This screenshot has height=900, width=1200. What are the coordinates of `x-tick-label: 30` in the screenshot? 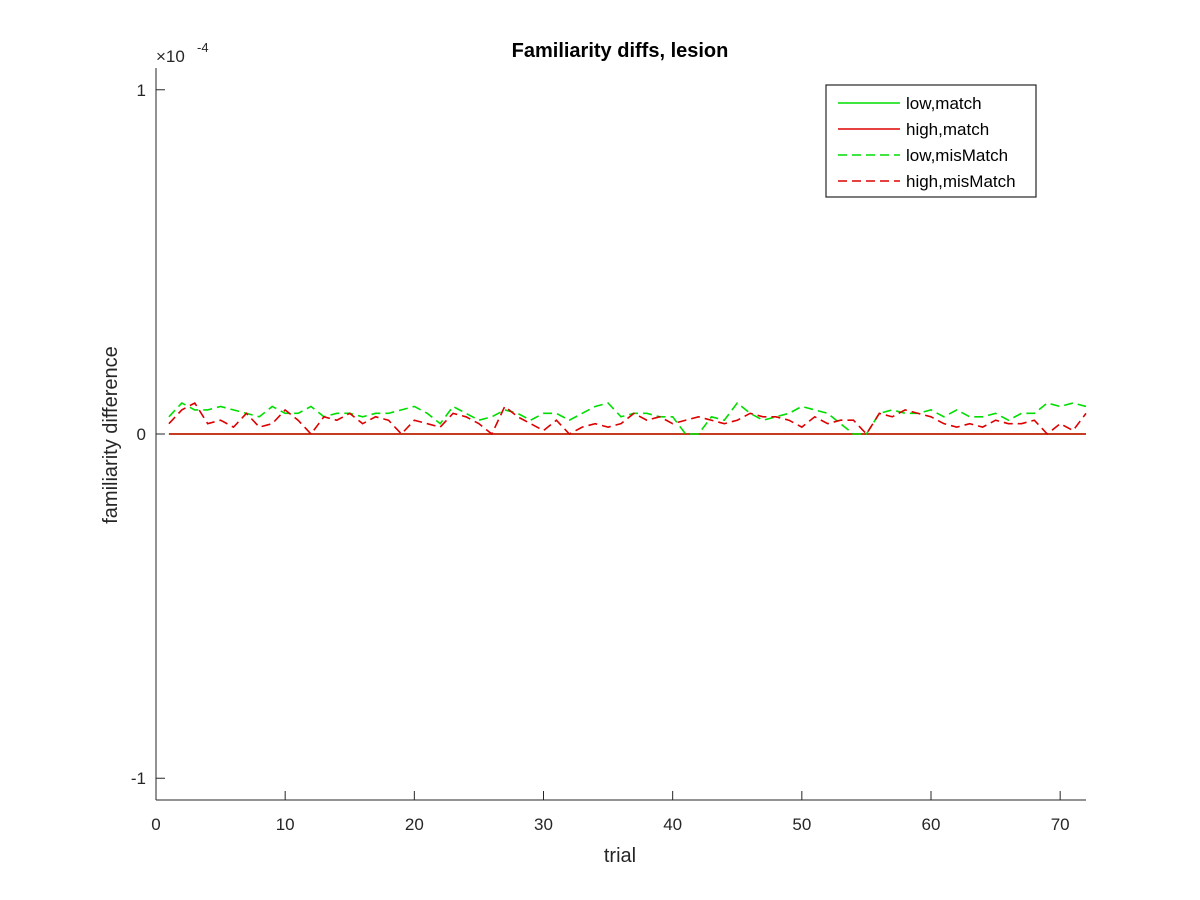 It's located at (543, 824).